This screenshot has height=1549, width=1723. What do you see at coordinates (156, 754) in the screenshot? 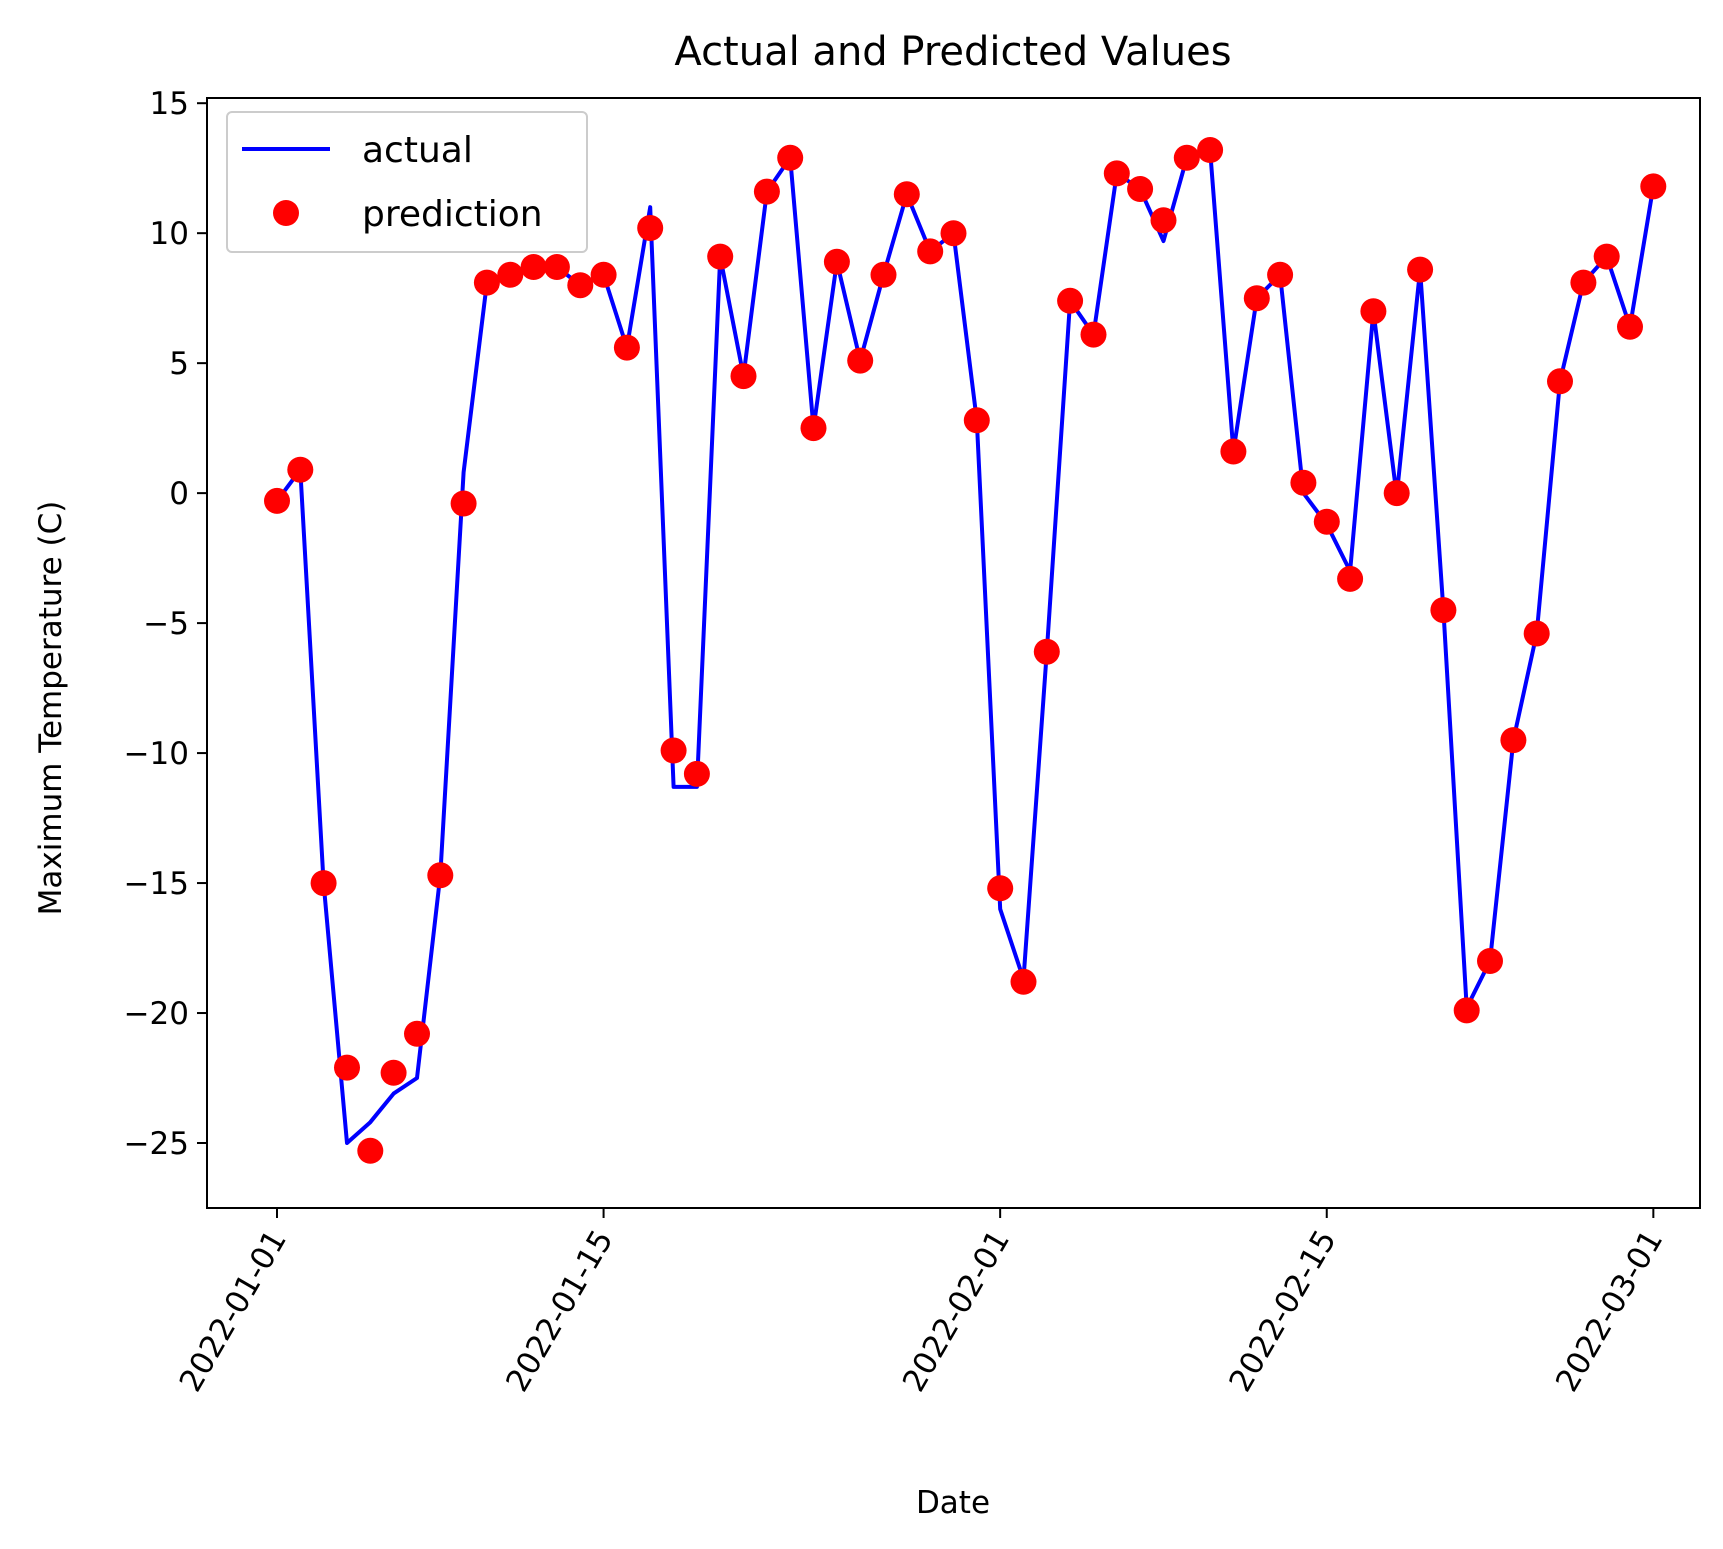
I see `y-tick-label: −10` at bounding box center [156, 754].